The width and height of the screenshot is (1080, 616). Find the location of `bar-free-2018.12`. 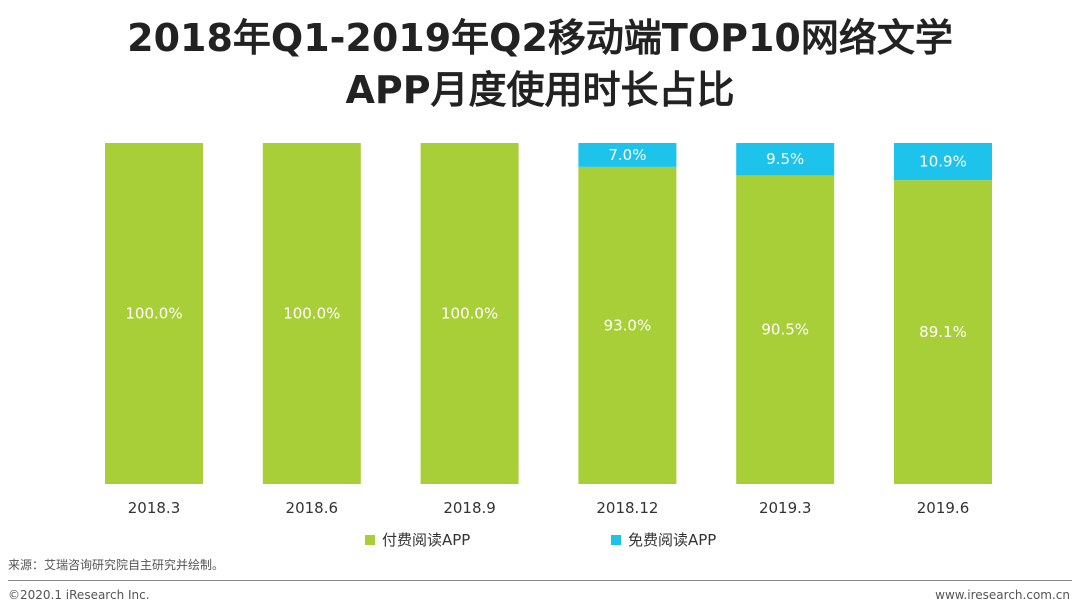

bar-free-2018.12 is located at coordinates (627, 155).